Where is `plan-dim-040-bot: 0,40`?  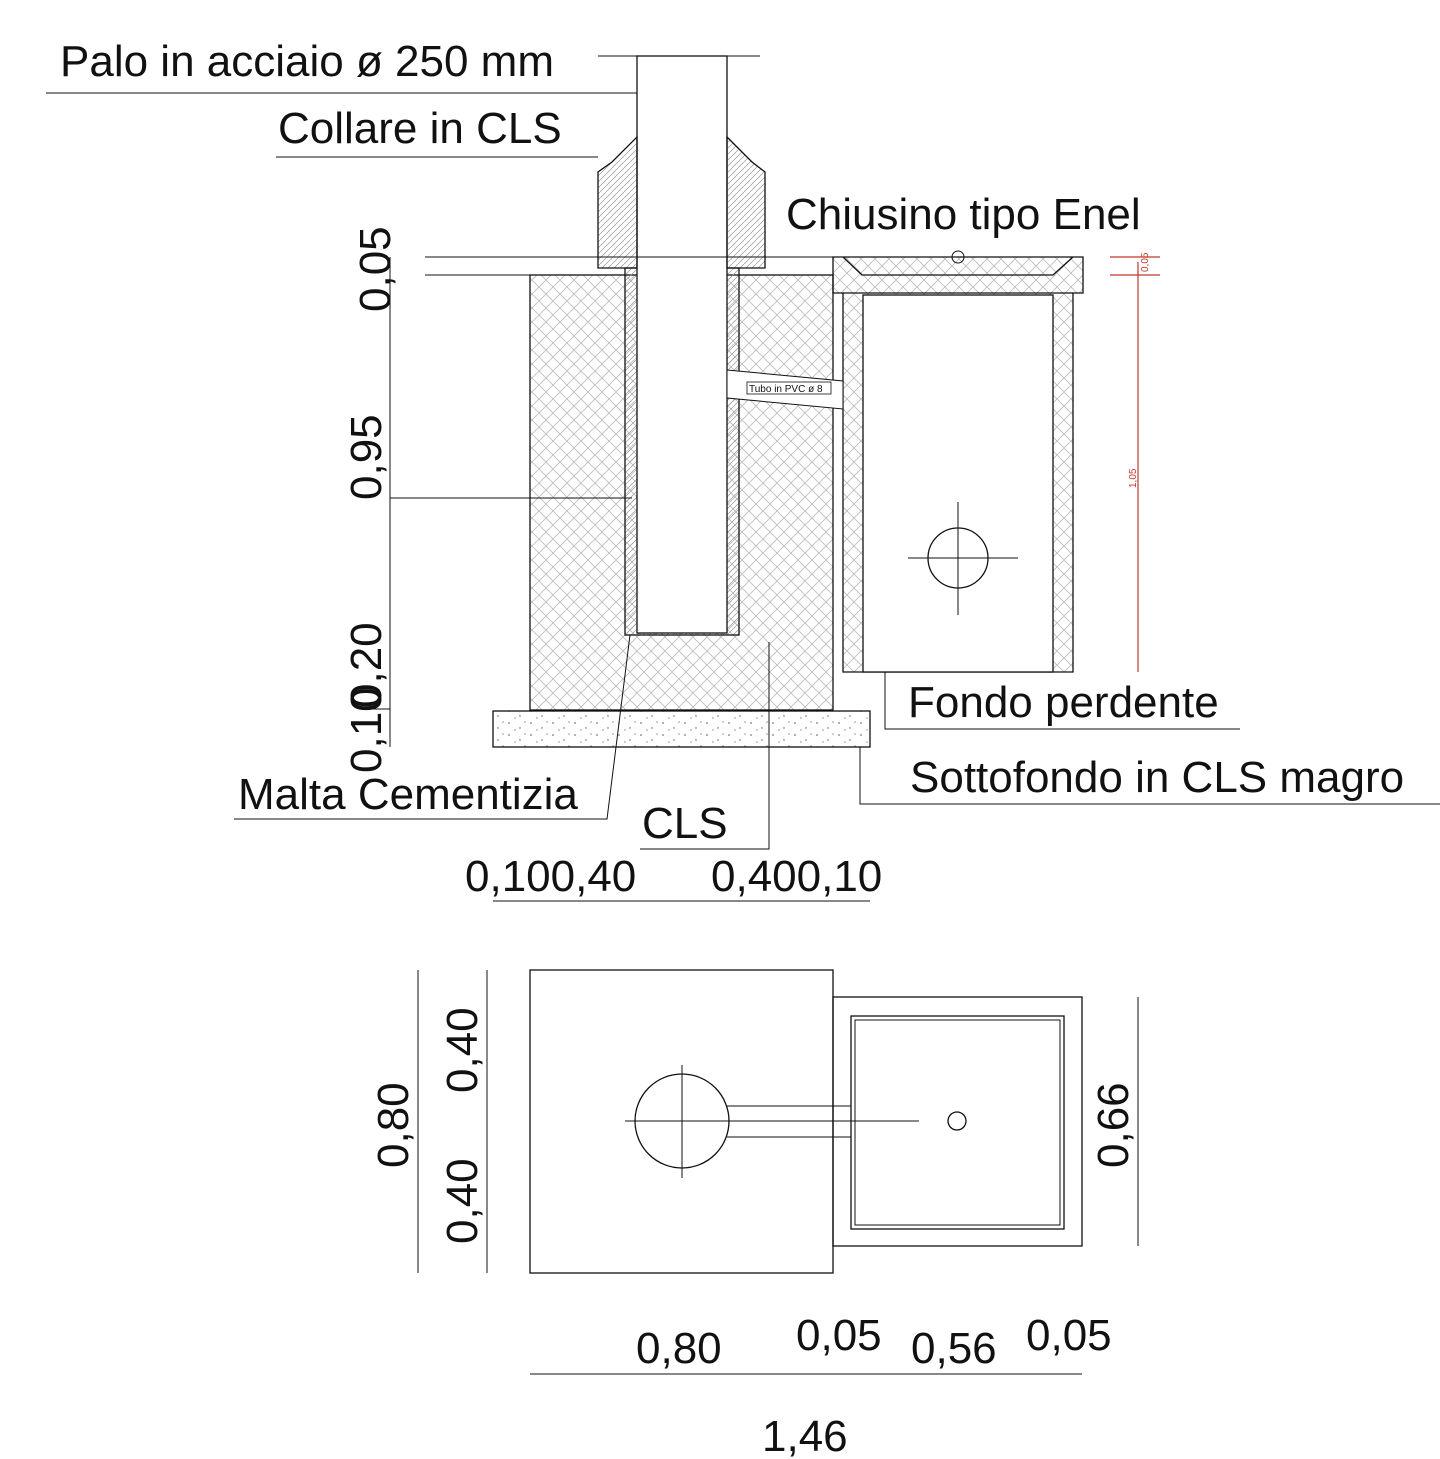
plan-dim-040-bot: 0,40 is located at coordinates (462, 1201).